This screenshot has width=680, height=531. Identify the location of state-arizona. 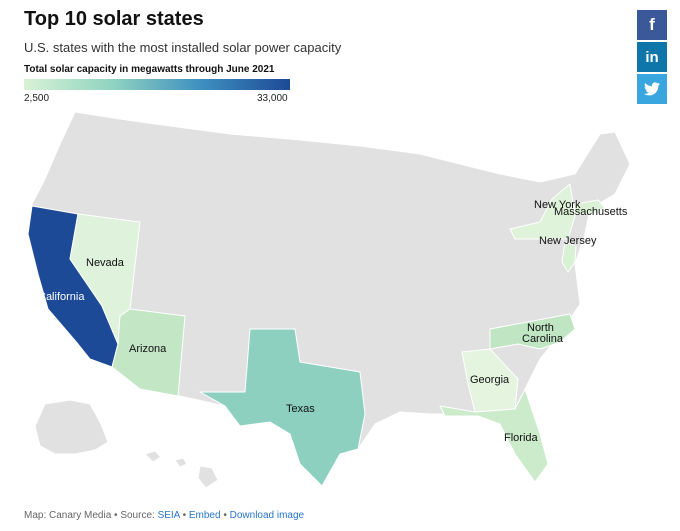
(148, 352).